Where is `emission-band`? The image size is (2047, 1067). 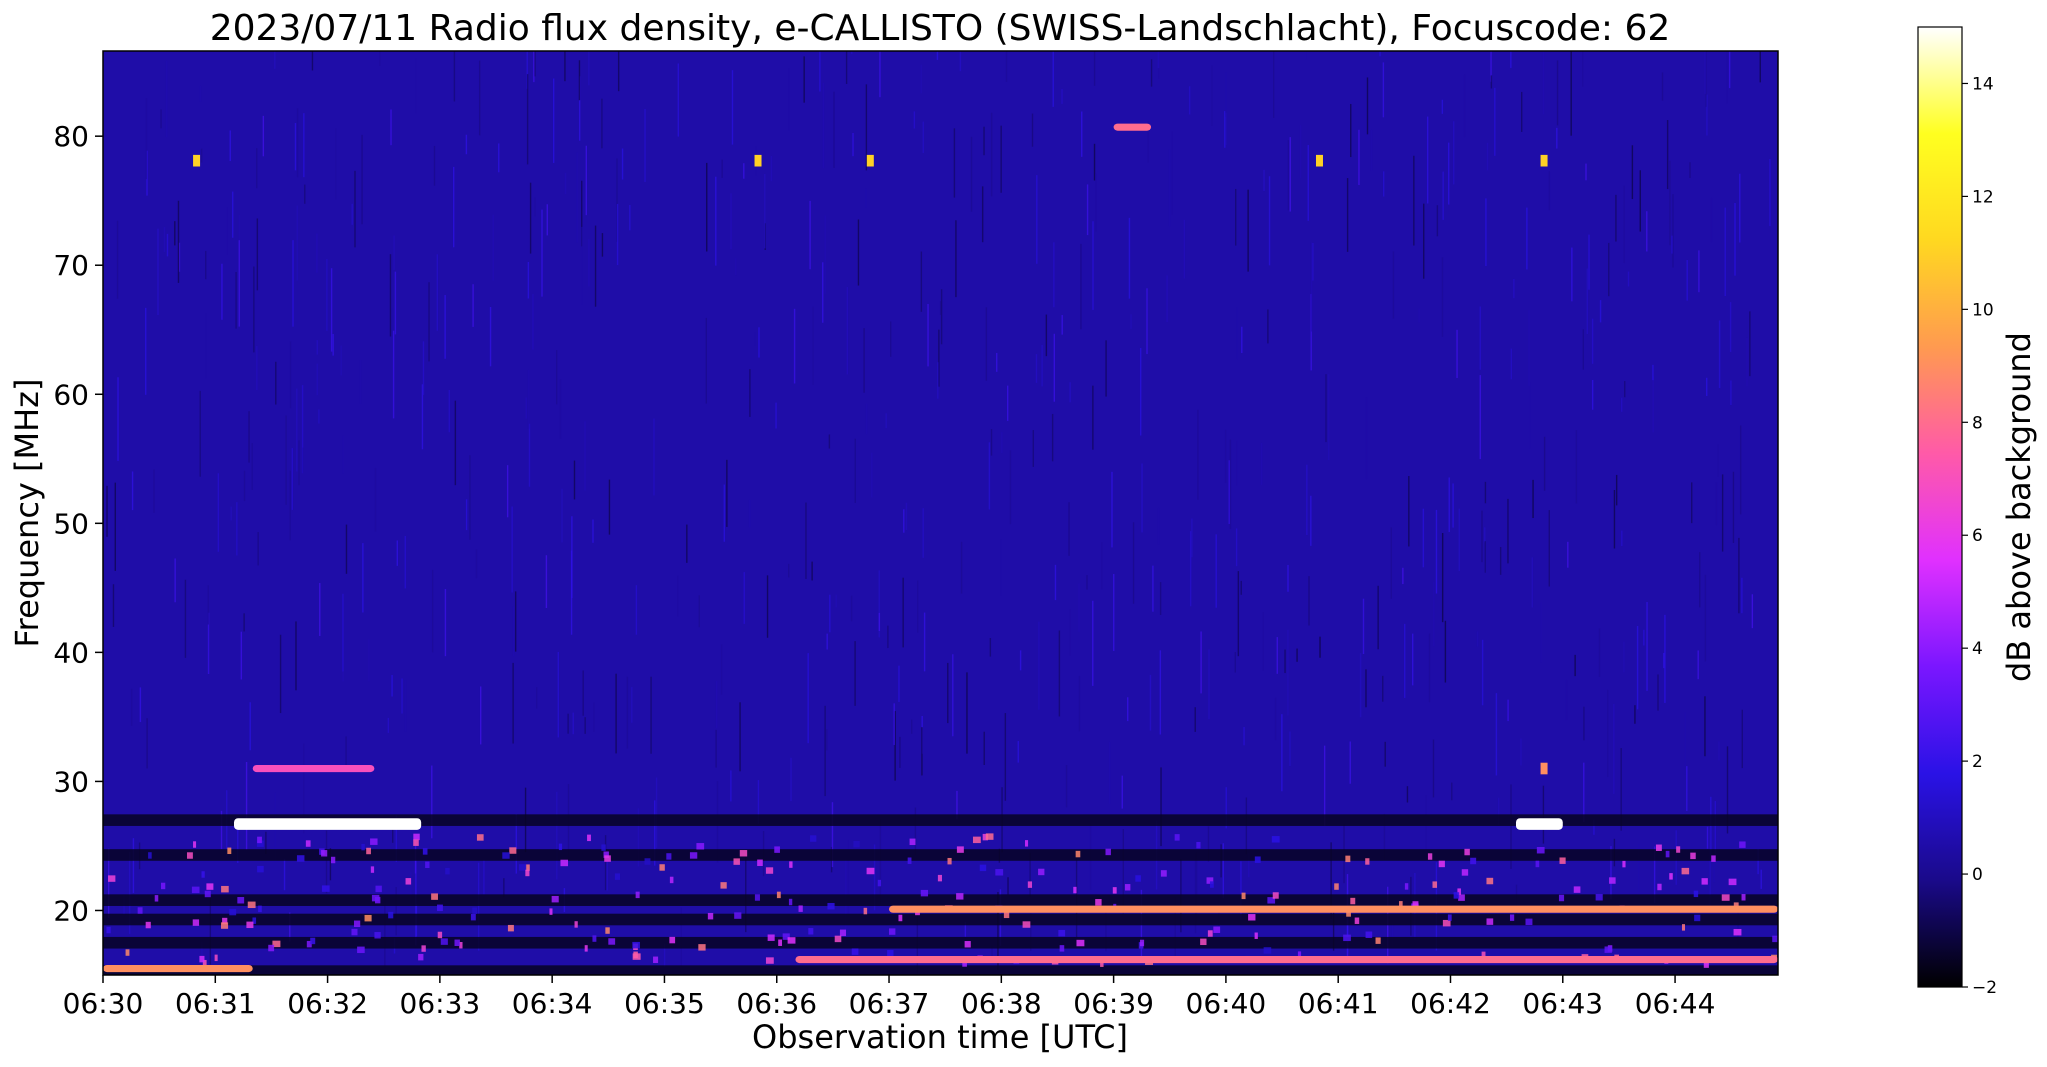
emission-band is located at coordinates (1132, 127).